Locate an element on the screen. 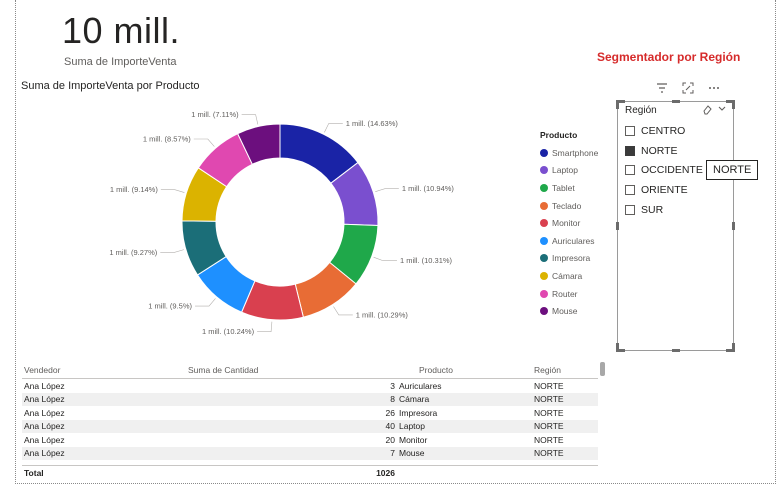 The image size is (778, 486). legend-item: Teclado is located at coordinates (569, 206).